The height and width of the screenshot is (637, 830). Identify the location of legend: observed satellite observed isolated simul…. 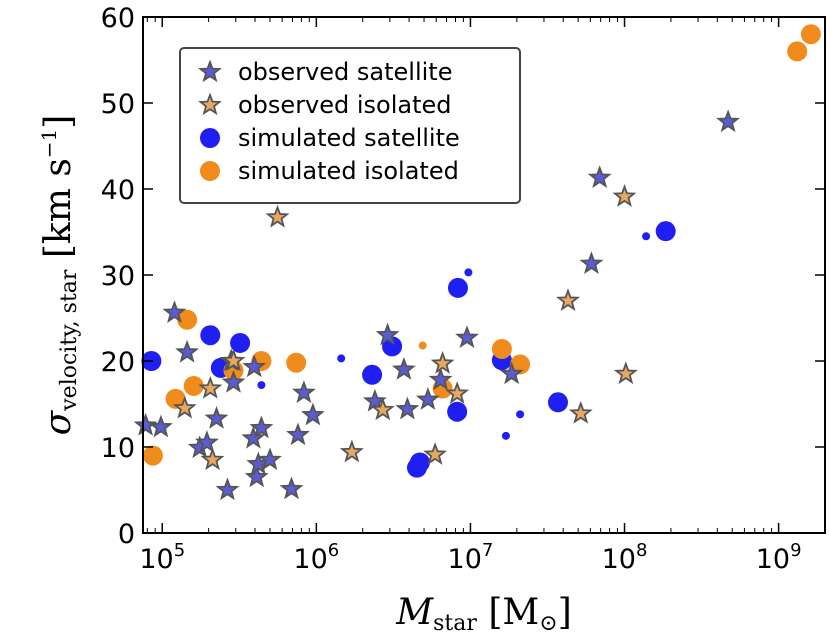
(350, 125).